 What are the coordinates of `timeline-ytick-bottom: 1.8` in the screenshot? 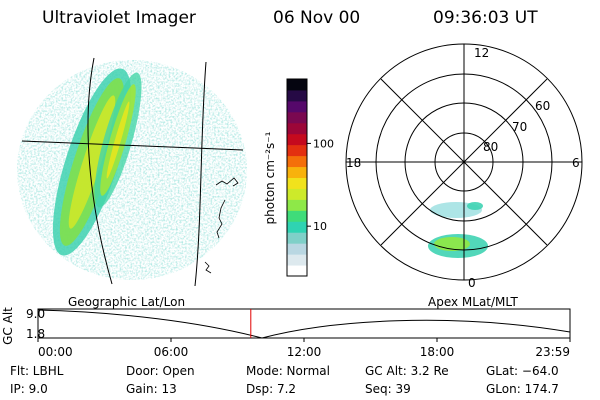 It's located at (35, 334).